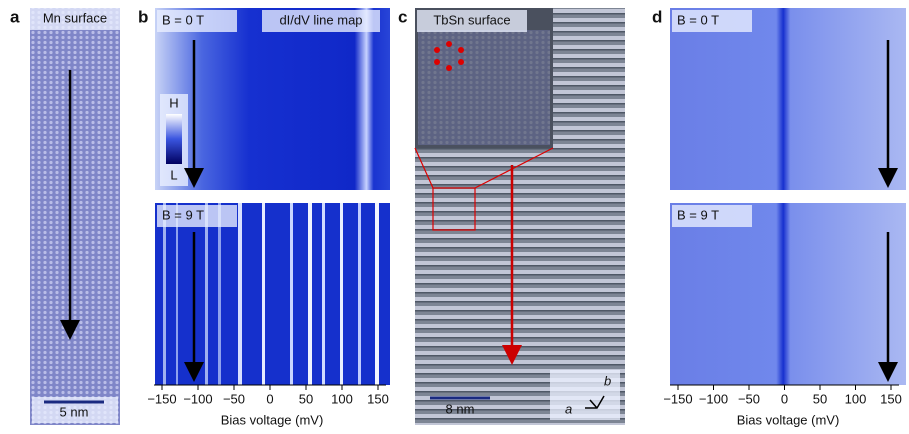 This screenshot has width=909, height=434. What do you see at coordinates (568, 408) in the screenshot?
I see `axis-a: a` at bounding box center [568, 408].